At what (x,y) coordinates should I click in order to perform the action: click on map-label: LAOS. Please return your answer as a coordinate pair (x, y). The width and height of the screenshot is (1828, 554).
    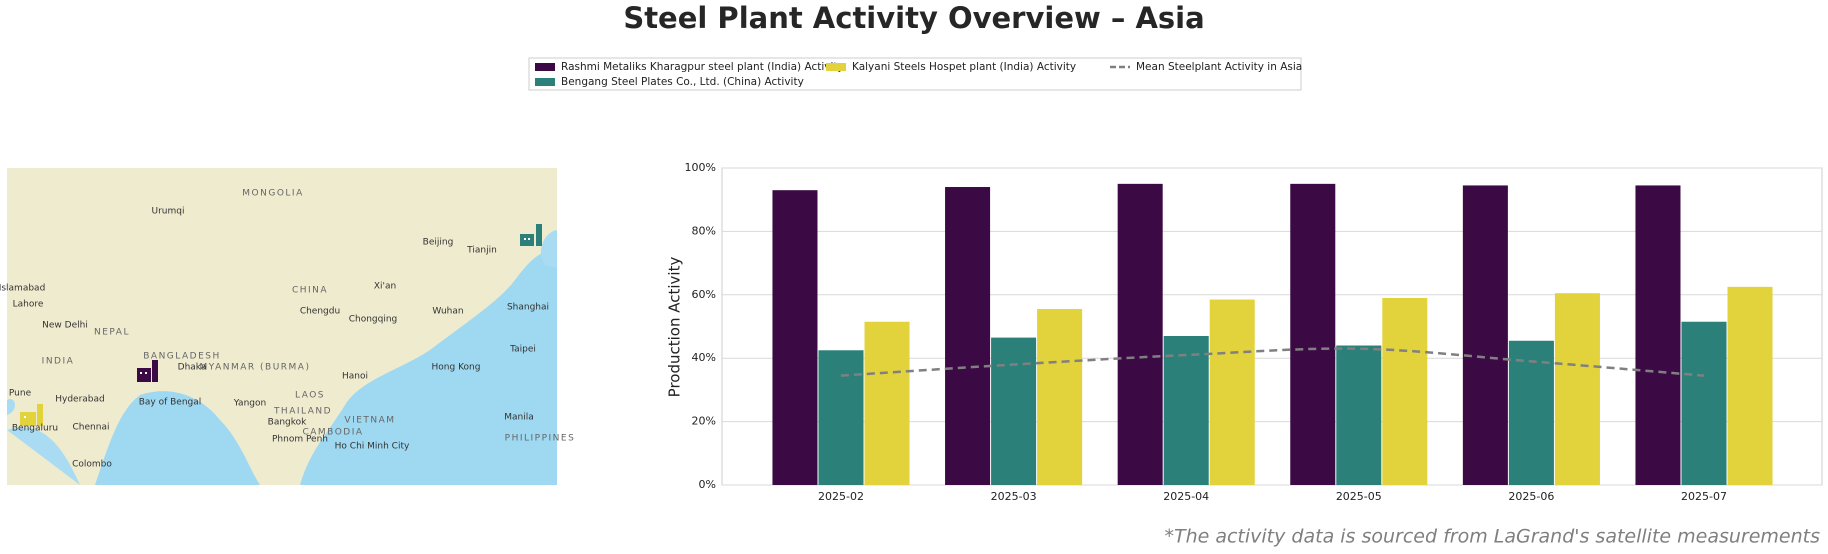
    Looking at the image, I should click on (310, 396).